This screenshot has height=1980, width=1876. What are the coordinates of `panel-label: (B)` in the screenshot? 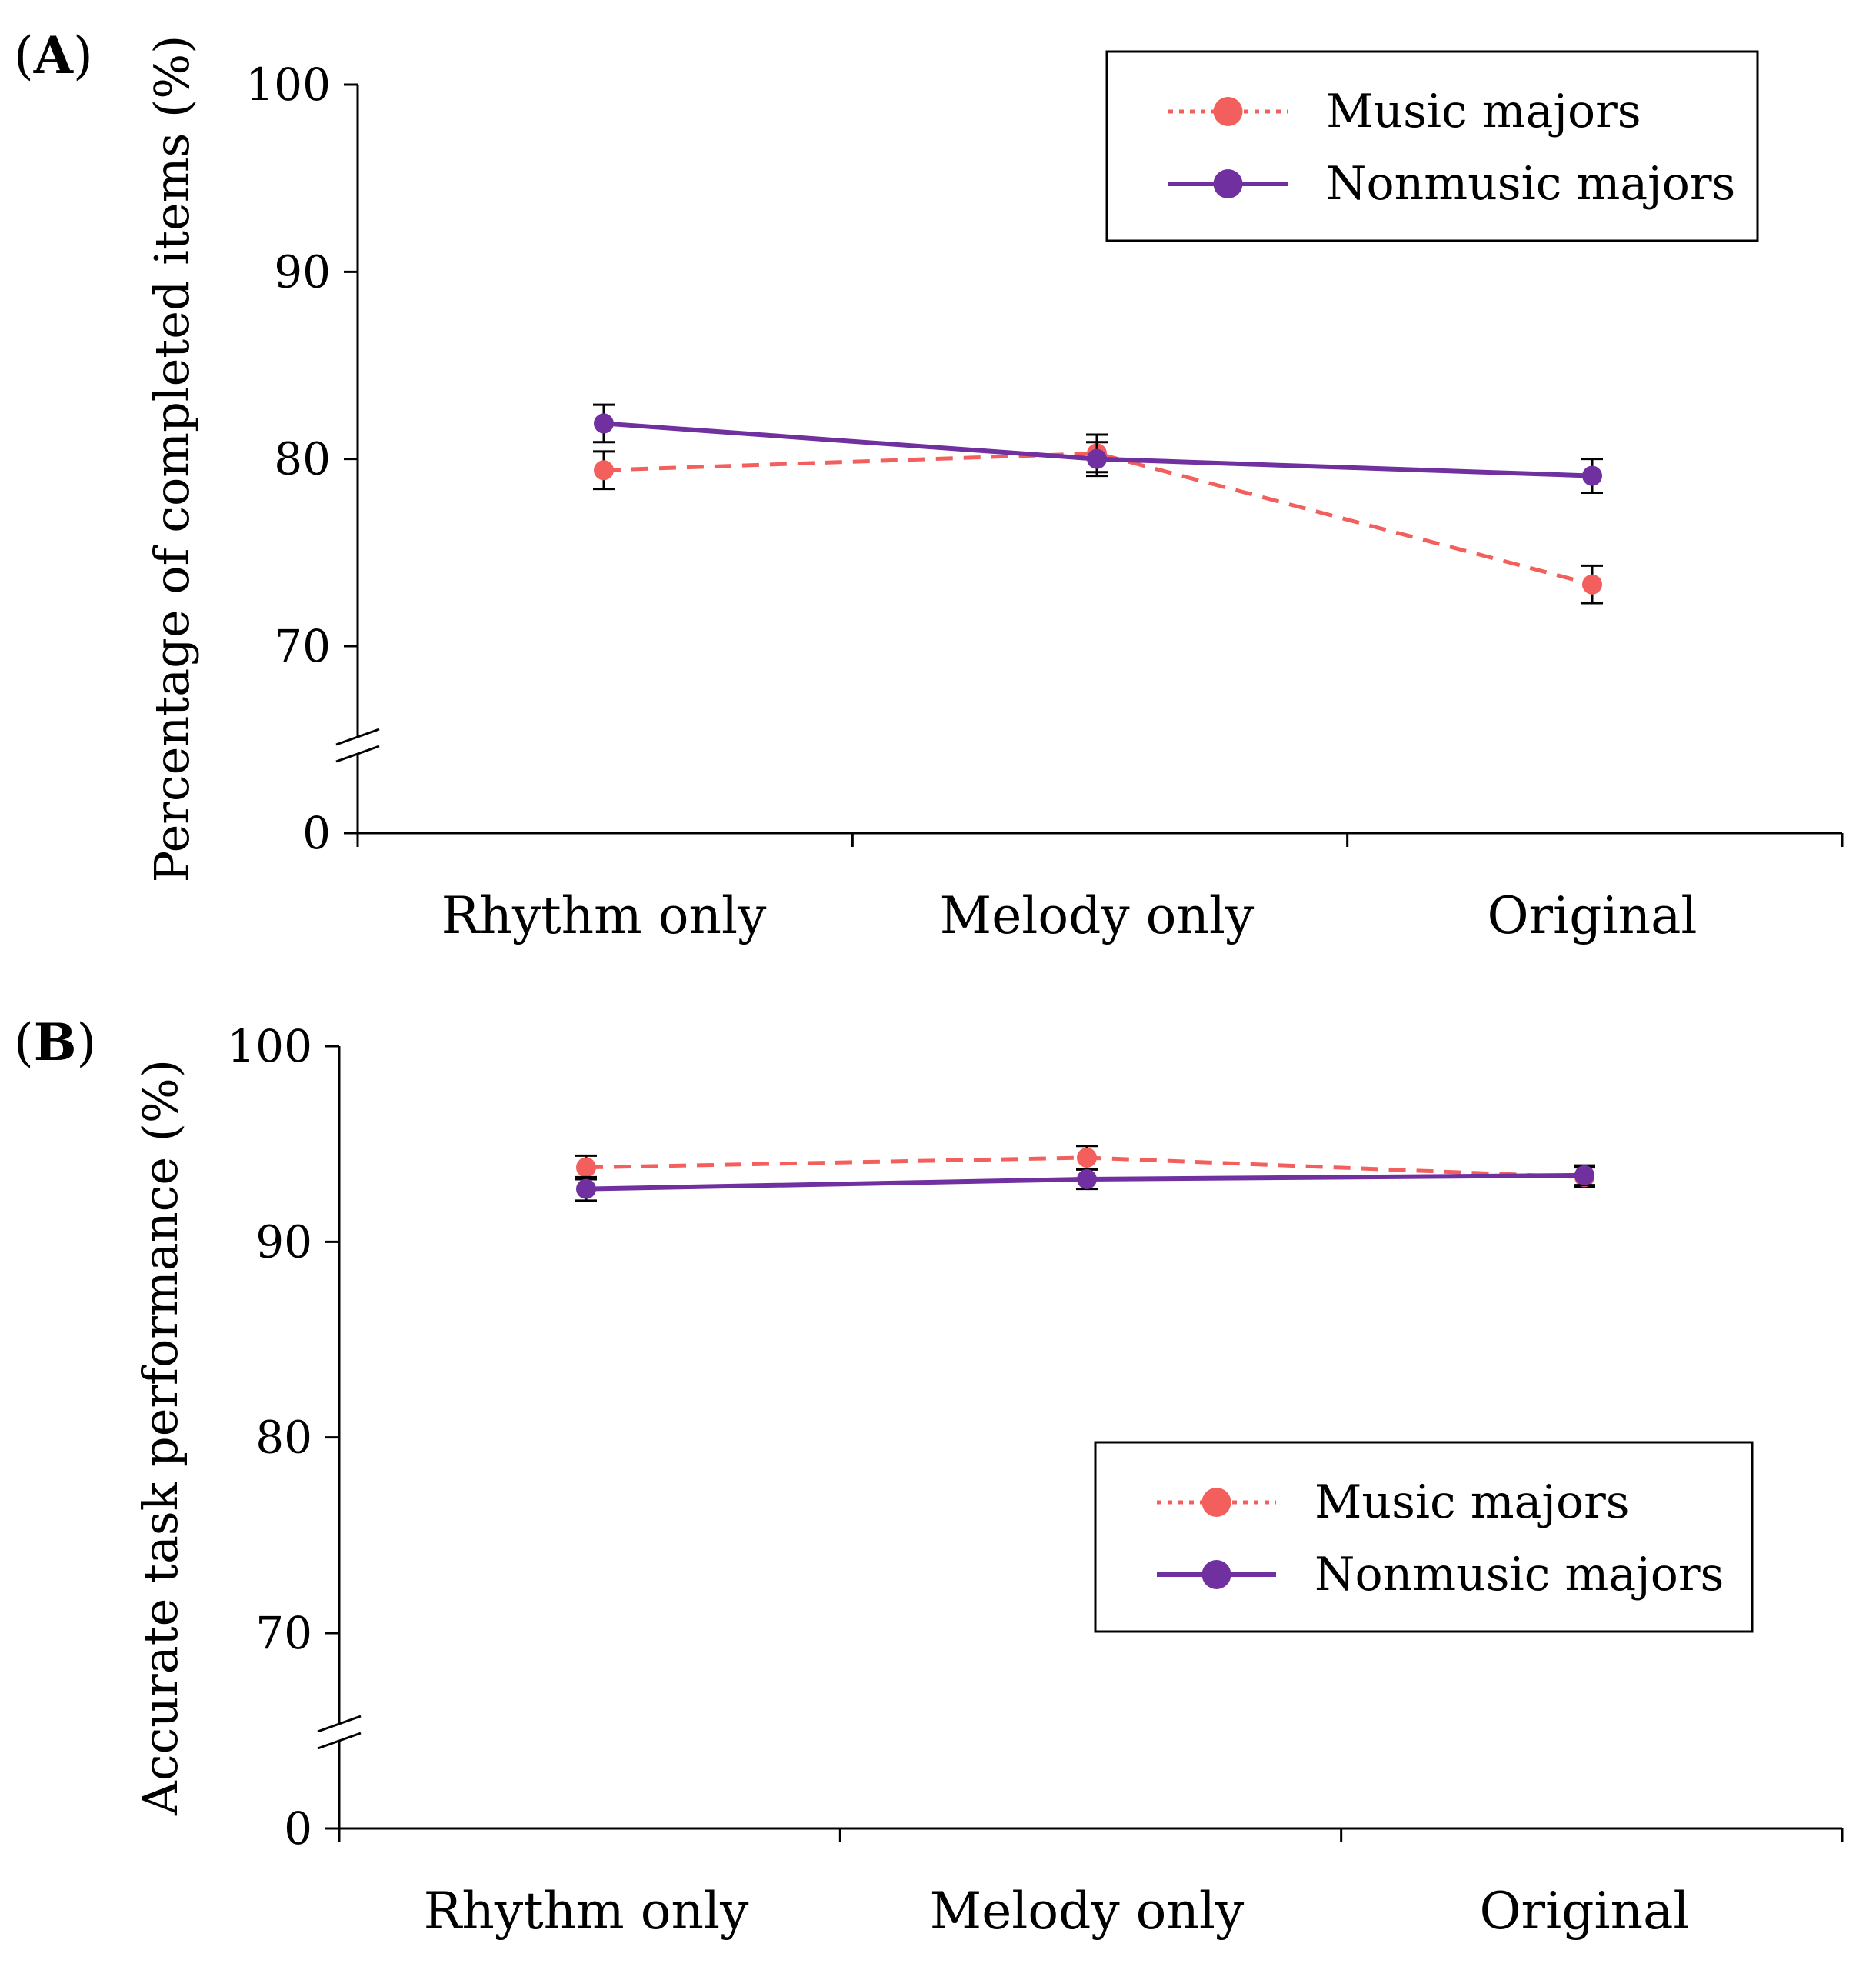 It's located at (55, 1042).